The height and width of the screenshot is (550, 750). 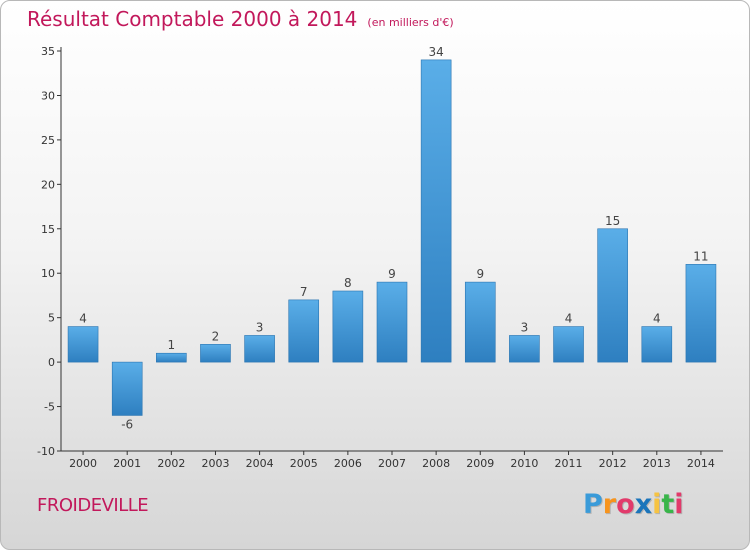 What do you see at coordinates (392, 463) in the screenshot?
I see `x-tick-label: 2007` at bounding box center [392, 463].